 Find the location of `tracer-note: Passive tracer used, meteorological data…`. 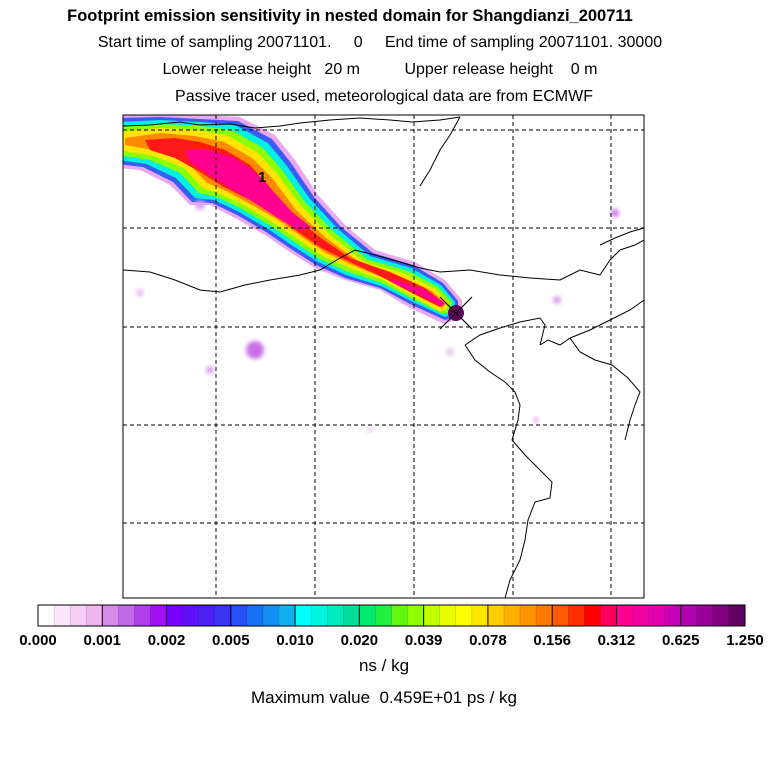

tracer-note: Passive tracer used, meteorological data… is located at coordinates (384, 96).